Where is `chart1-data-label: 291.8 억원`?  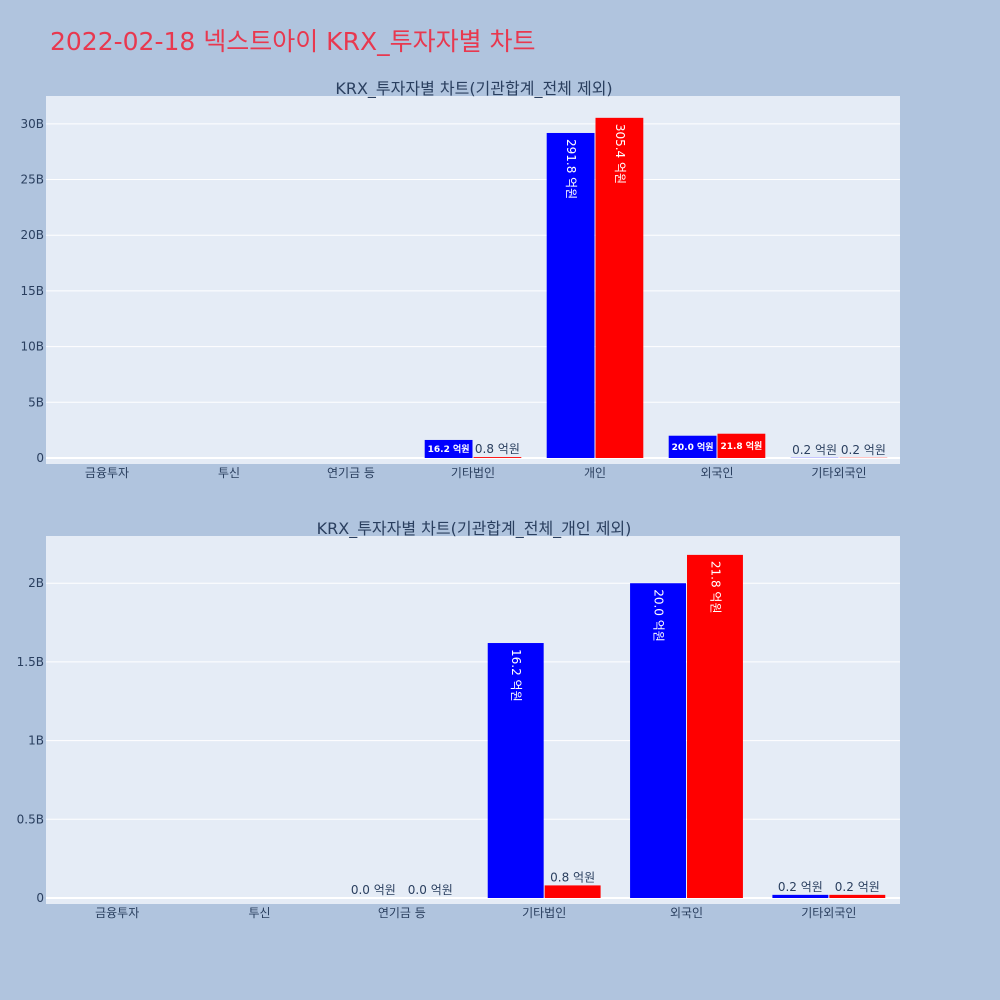 chart1-data-label: 291.8 억원 is located at coordinates (571, 169).